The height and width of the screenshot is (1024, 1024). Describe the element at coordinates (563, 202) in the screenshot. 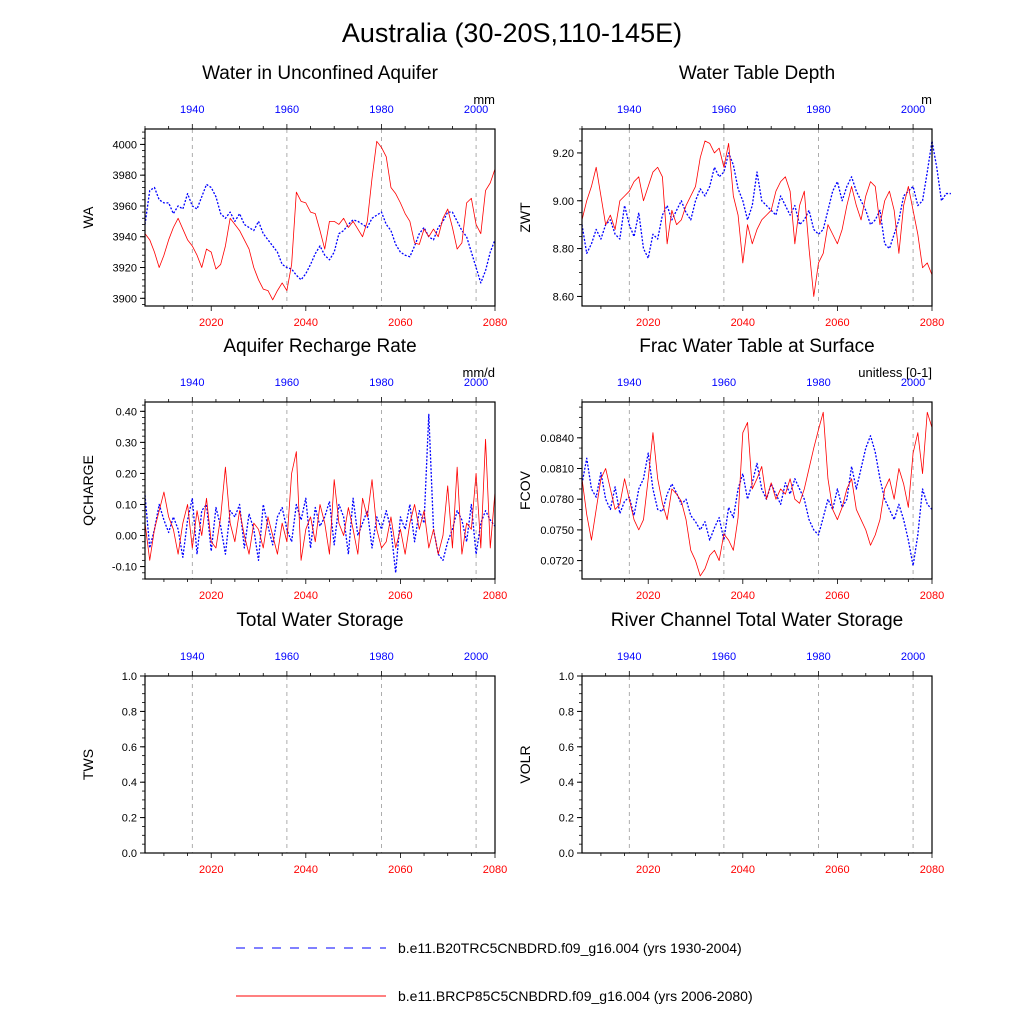

I see `y-tick-label: 9.00` at that location.